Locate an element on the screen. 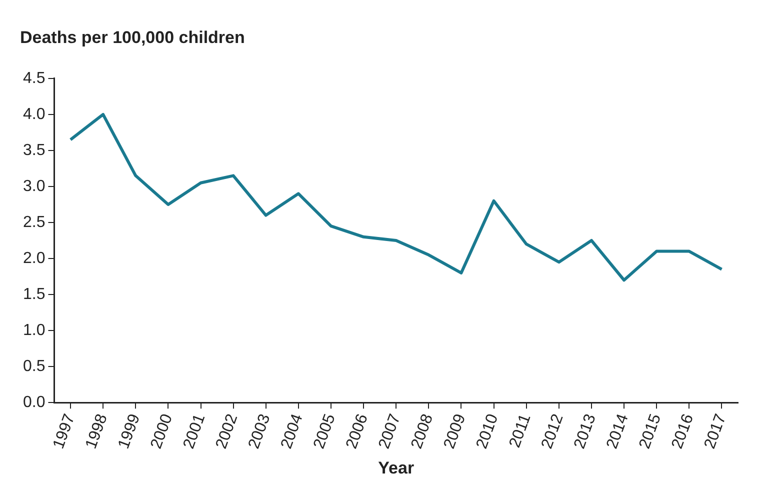 The height and width of the screenshot is (488, 763). y-tick-label: 0.0 is located at coordinates (34, 402).